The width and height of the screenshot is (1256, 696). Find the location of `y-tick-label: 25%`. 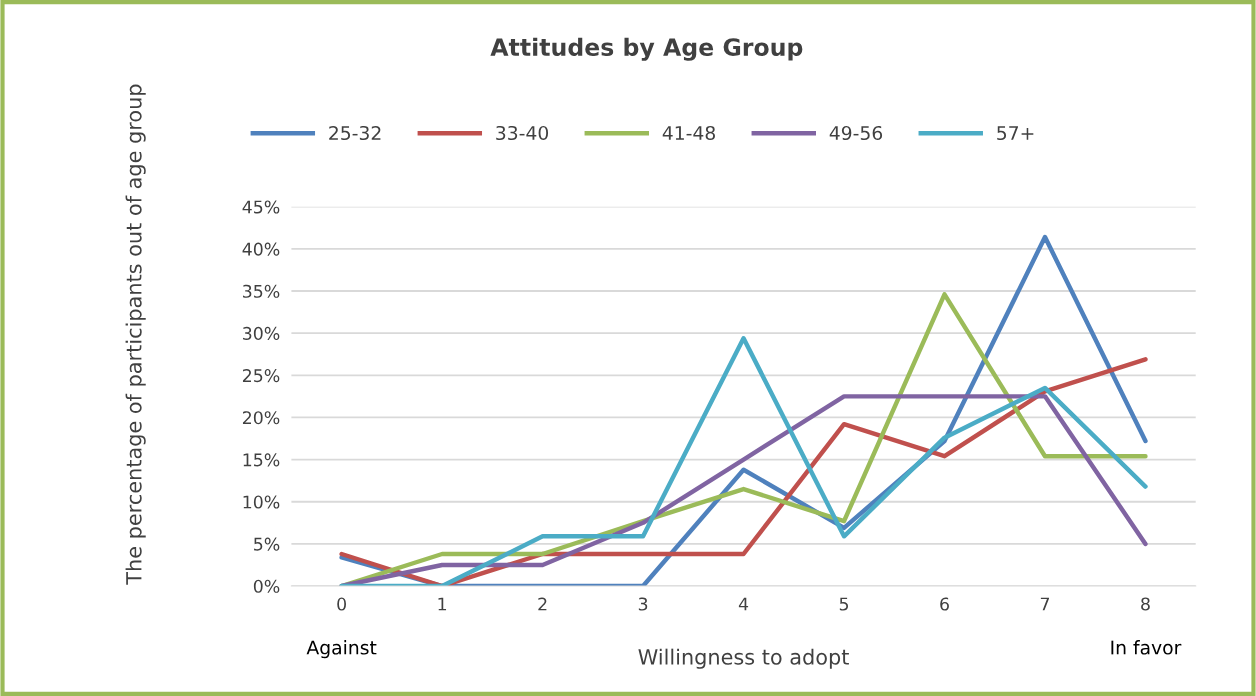

y-tick-label: 25% is located at coordinates (261, 376).